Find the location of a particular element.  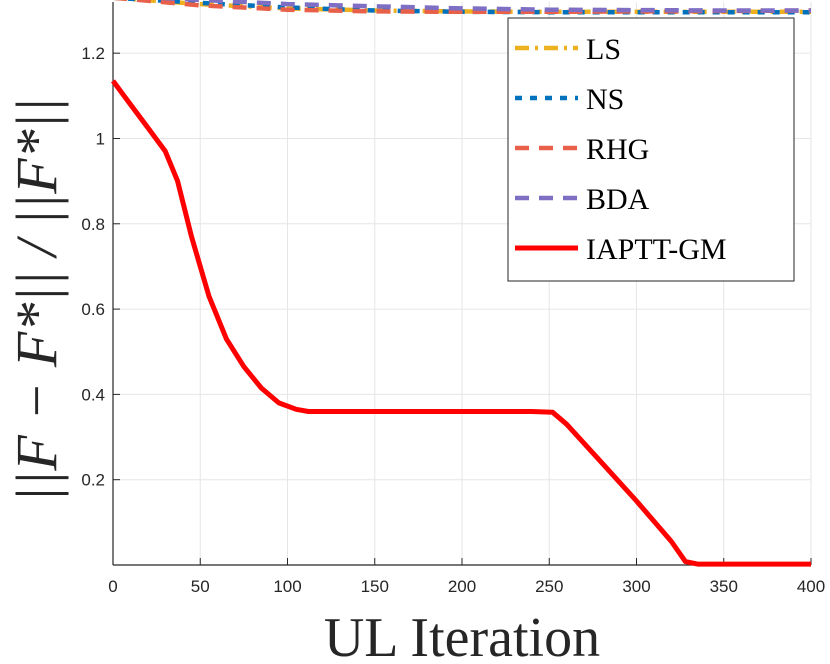

y-tick-label: 1.2 is located at coordinates (93, 53).